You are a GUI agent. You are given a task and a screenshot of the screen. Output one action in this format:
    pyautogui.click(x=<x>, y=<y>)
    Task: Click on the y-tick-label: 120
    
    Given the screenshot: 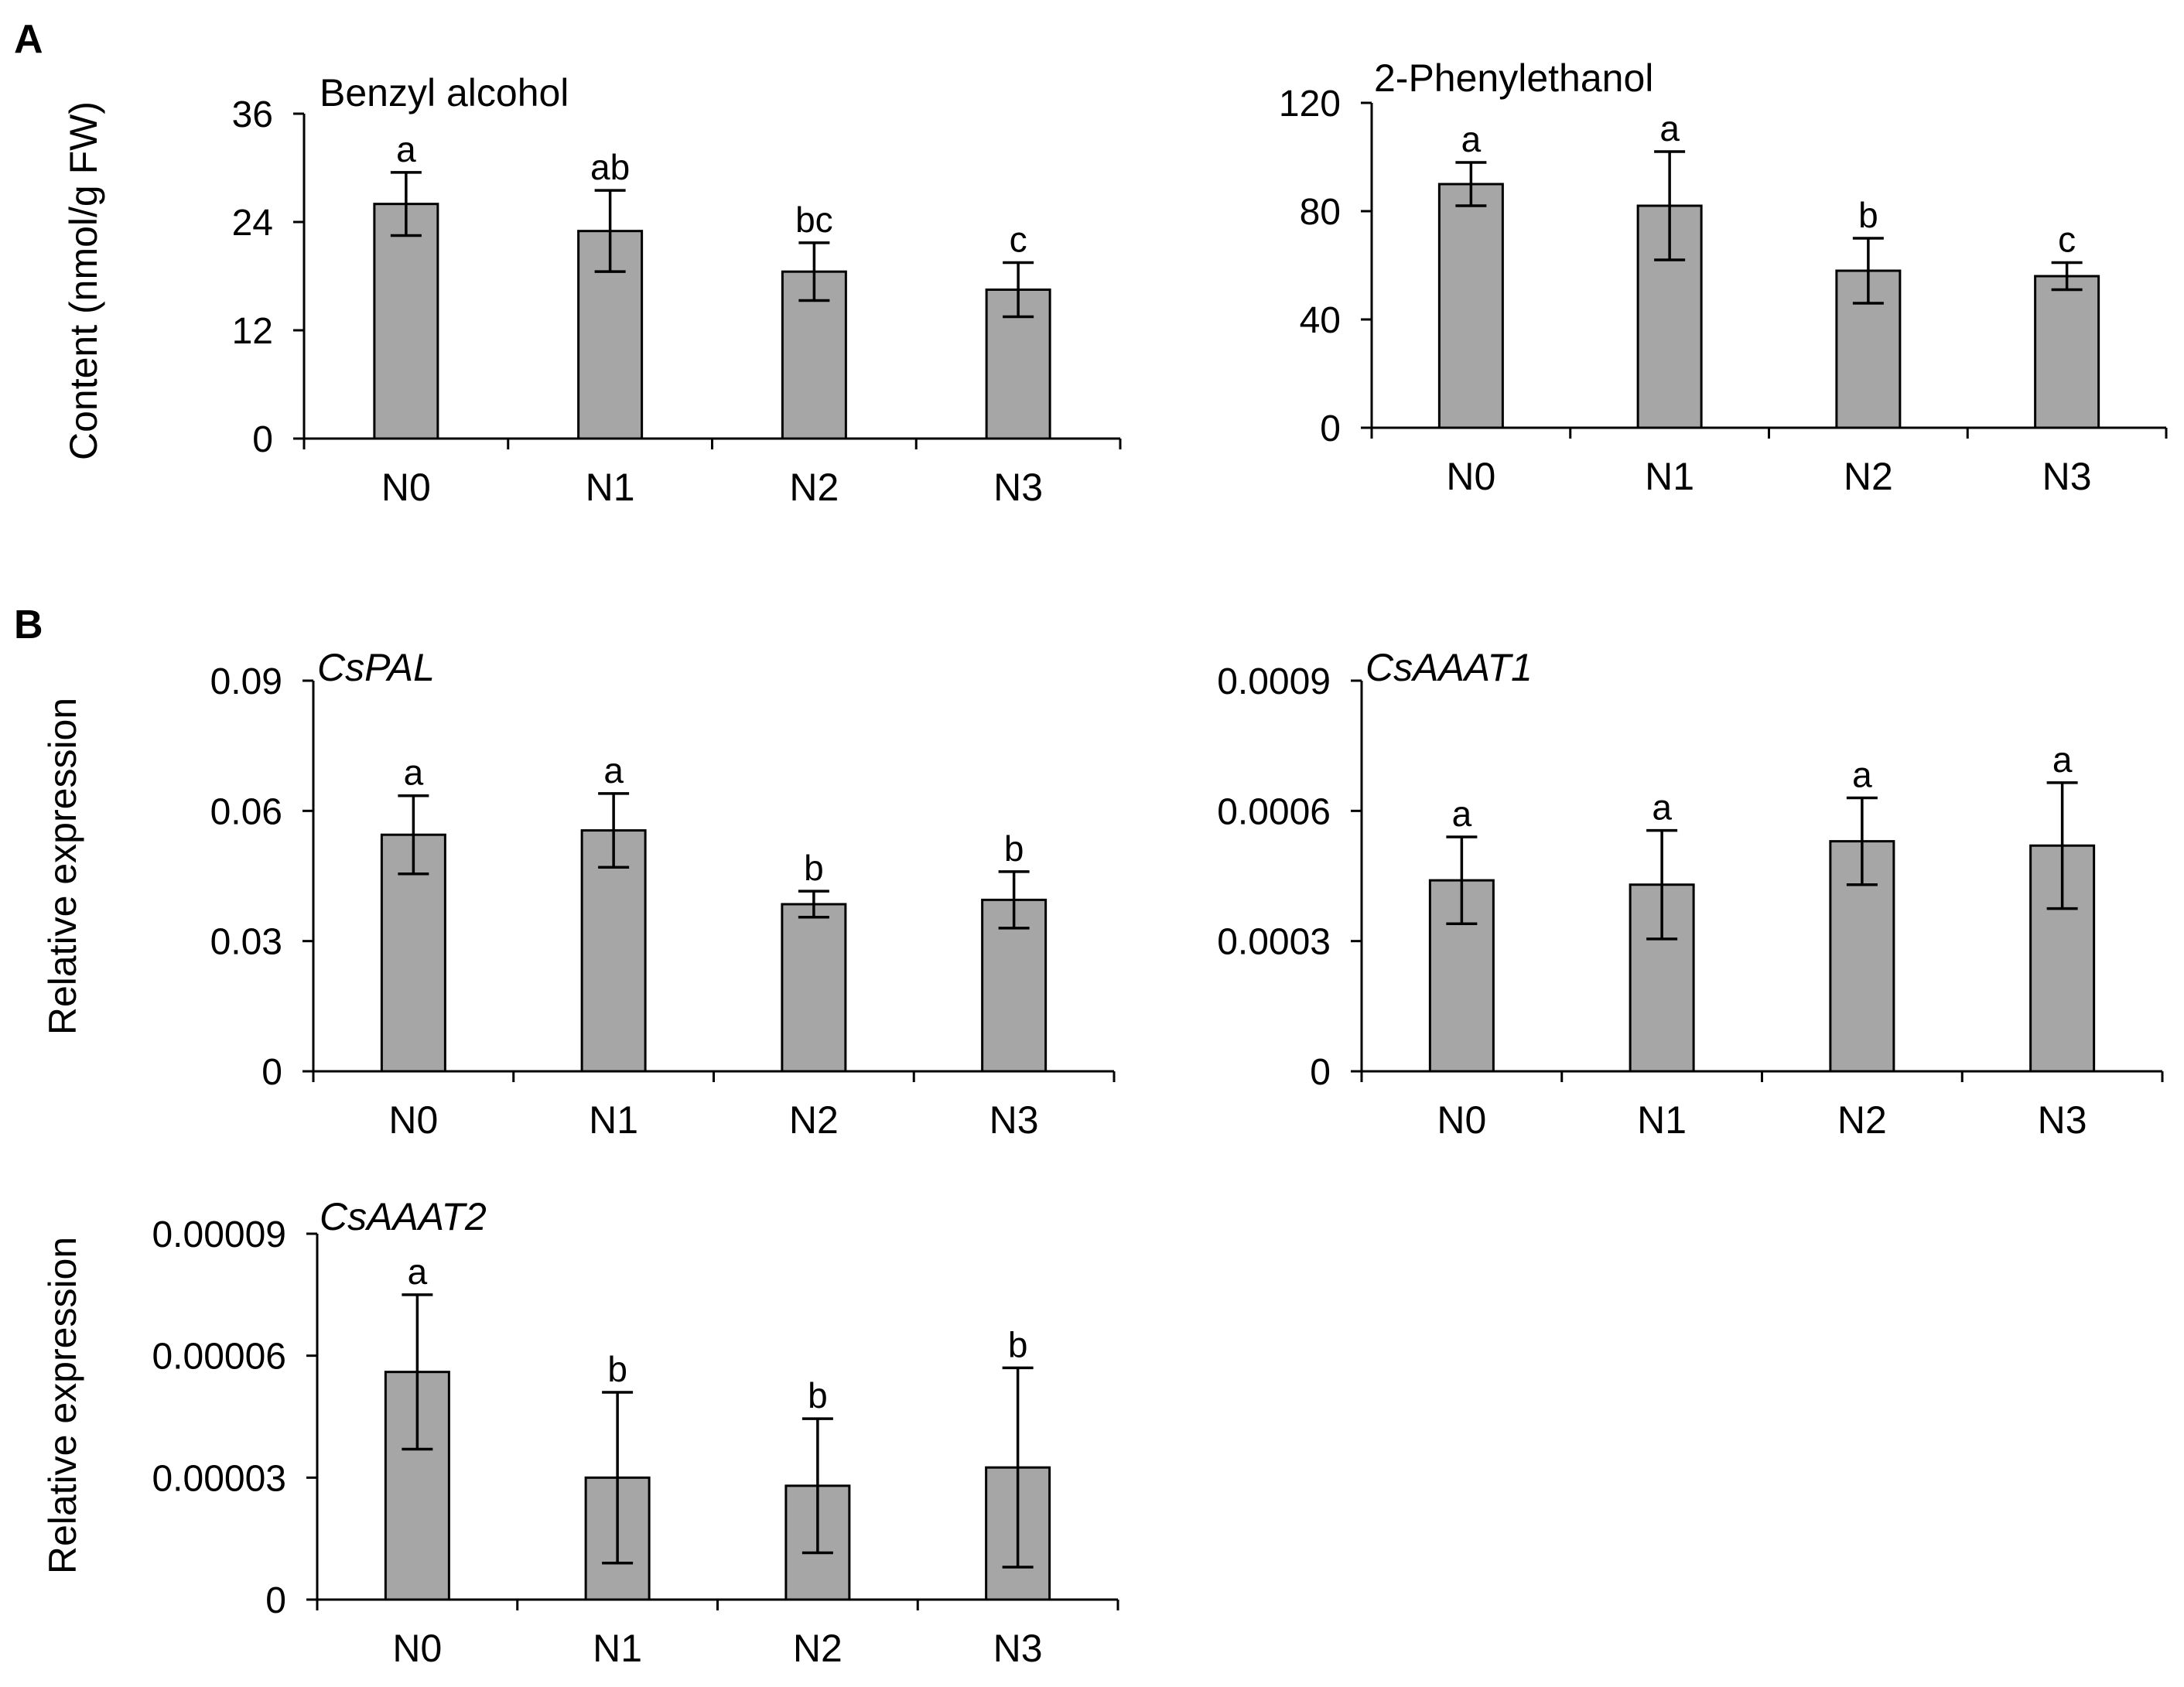 What is the action you would take?
    pyautogui.click(x=1310, y=105)
    